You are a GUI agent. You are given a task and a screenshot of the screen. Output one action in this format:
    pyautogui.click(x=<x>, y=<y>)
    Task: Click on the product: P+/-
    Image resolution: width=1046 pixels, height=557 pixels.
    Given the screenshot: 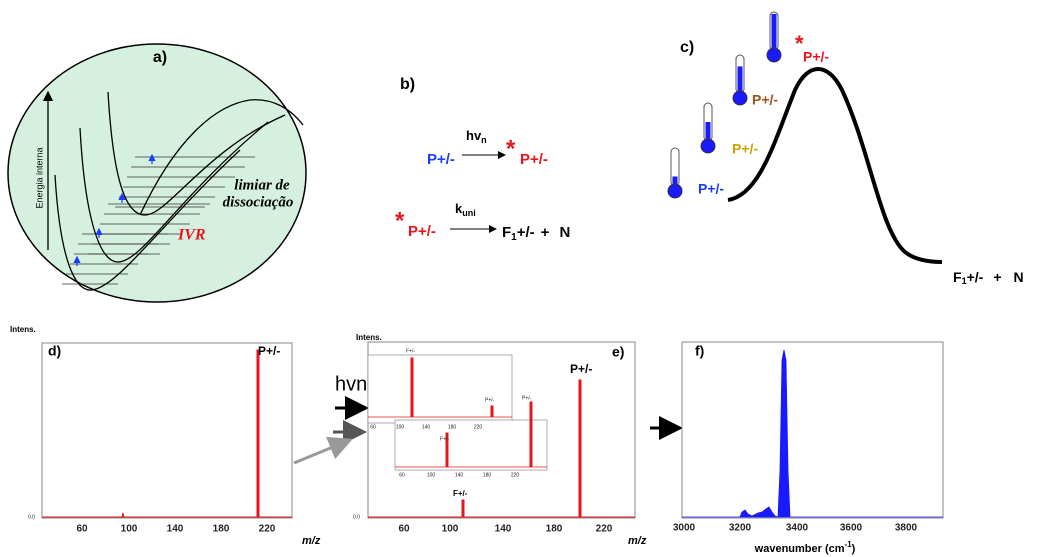 What is the action you would take?
    pyautogui.click(x=534, y=159)
    